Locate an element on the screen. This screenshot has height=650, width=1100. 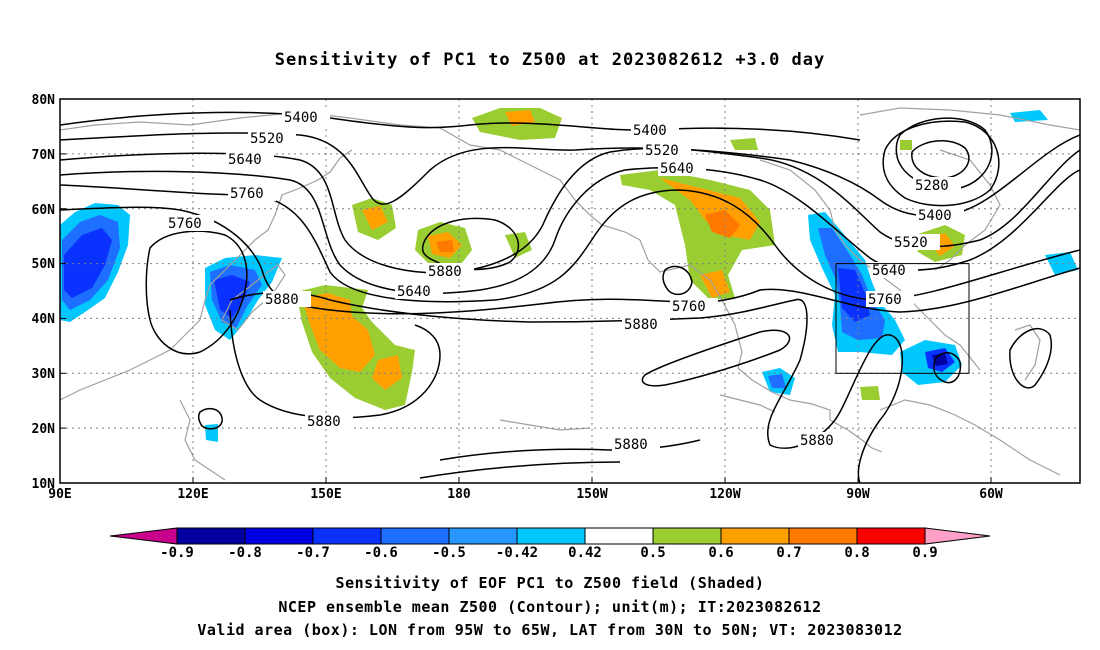
colorbar-label: 0.42 is located at coordinates (585, 553).